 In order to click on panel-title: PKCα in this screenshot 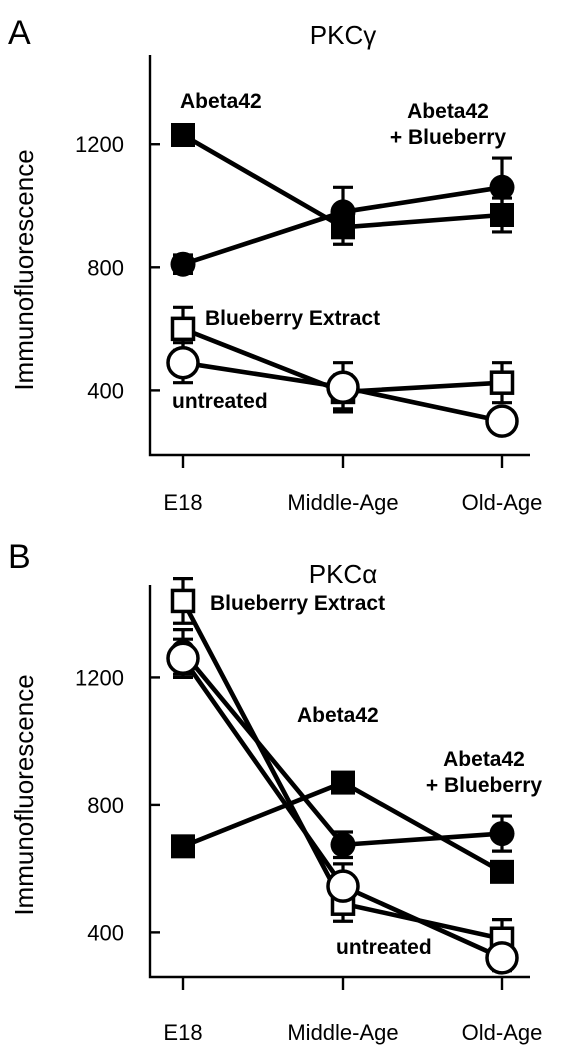, I will do `click(343, 574)`.